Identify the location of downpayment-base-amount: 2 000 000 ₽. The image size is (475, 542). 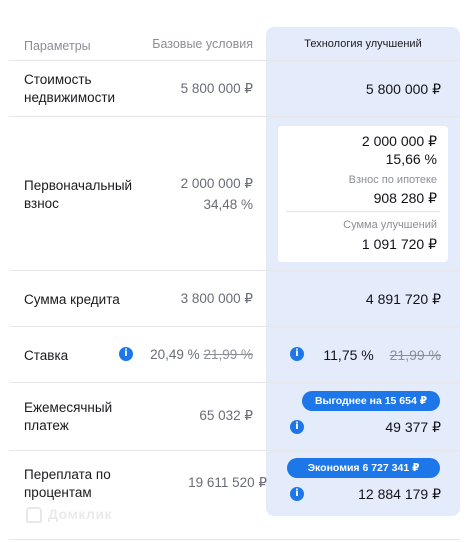
(216, 183).